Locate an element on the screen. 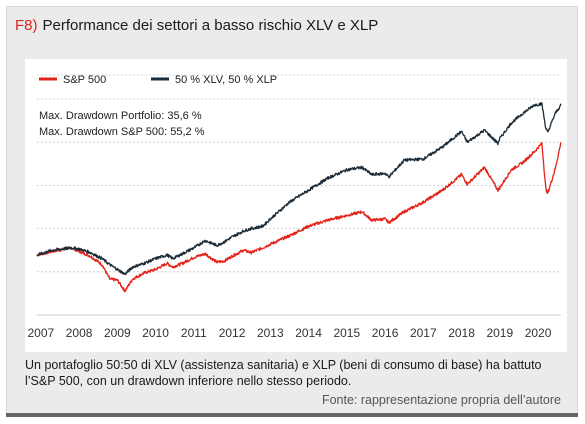 Image resolution: width=585 pixels, height=424 pixels. x-tick-label: 2018 is located at coordinates (461, 333).